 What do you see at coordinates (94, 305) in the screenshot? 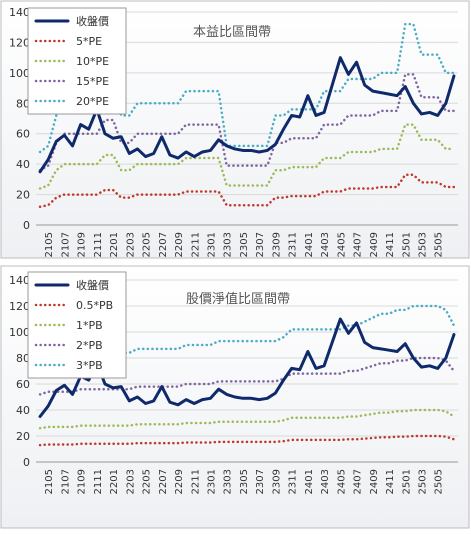
I see `legend-label: 0.5*PB` at bounding box center [94, 305].